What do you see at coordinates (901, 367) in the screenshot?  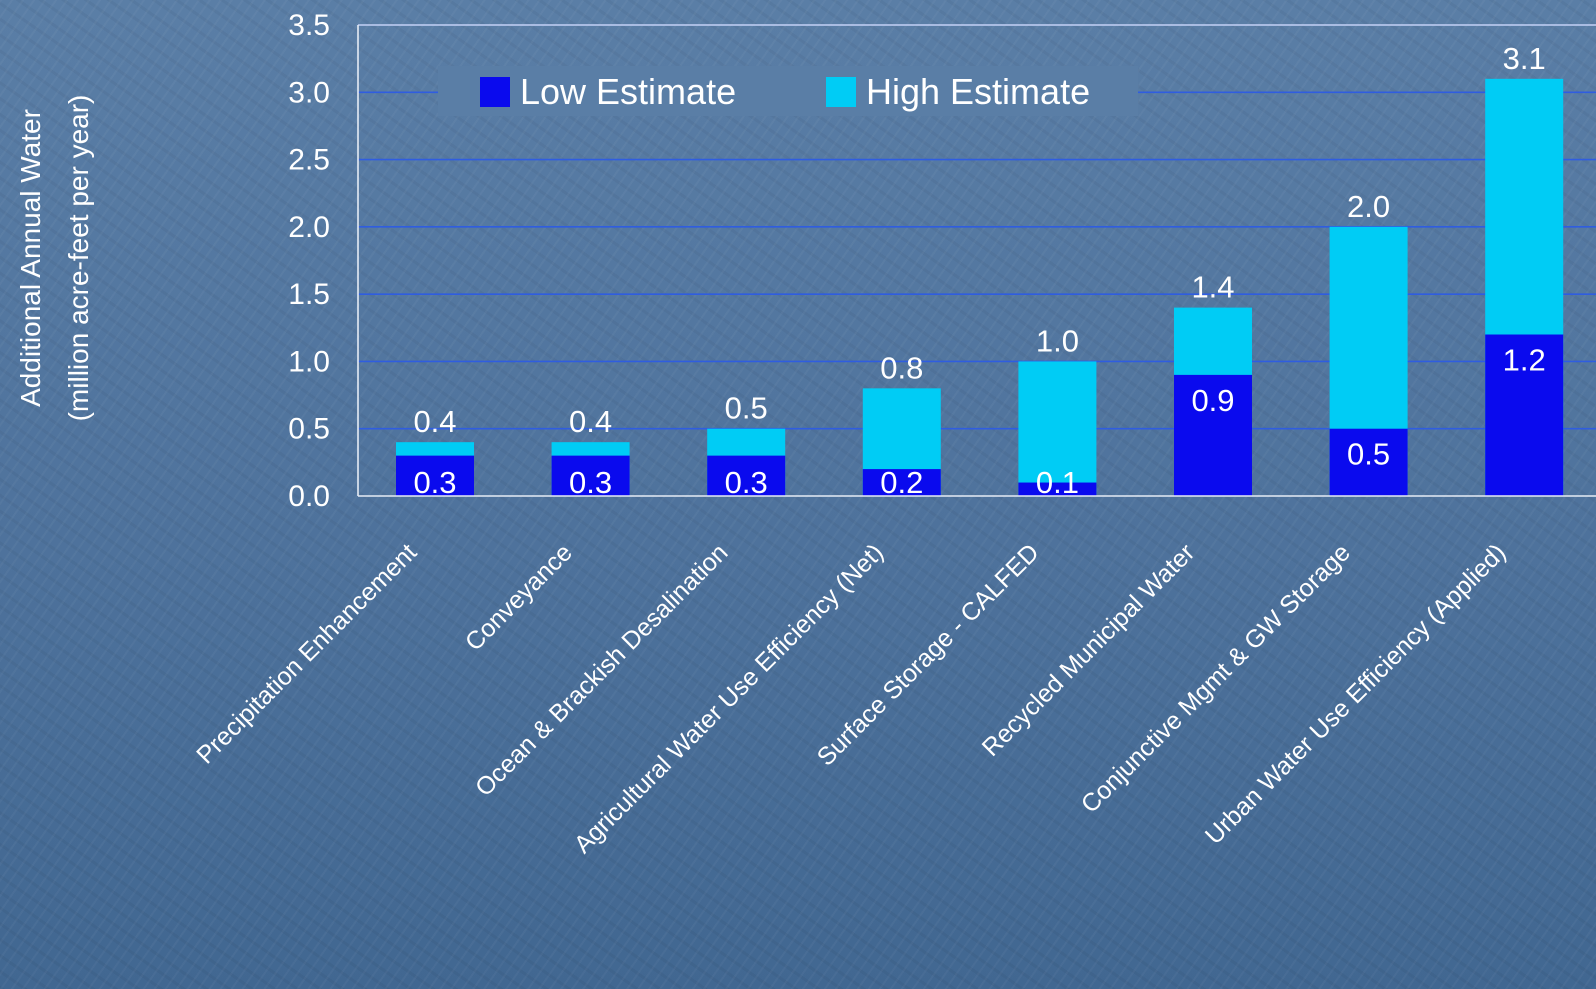 I see `data-label-high: 0.8` at bounding box center [901, 367].